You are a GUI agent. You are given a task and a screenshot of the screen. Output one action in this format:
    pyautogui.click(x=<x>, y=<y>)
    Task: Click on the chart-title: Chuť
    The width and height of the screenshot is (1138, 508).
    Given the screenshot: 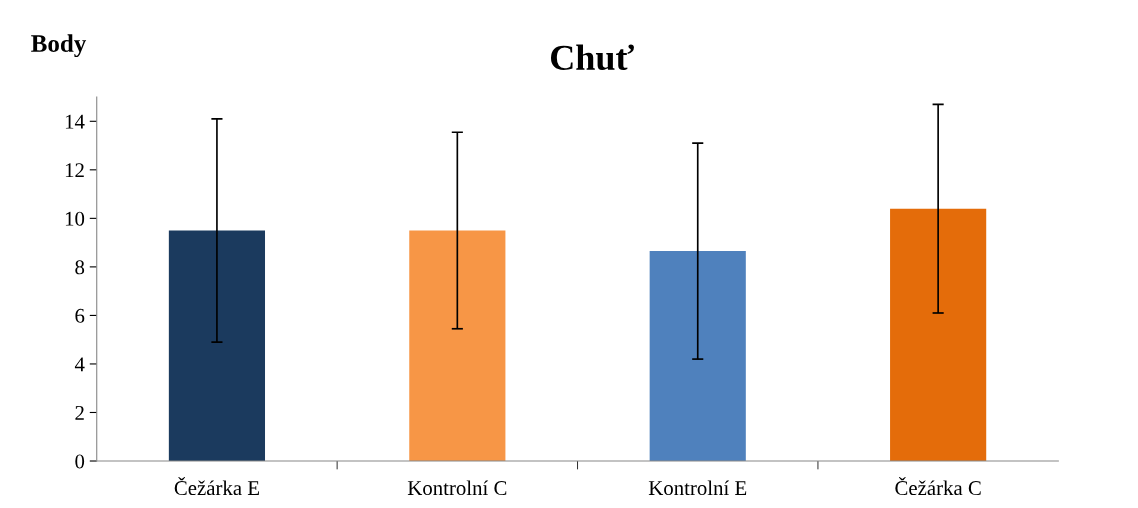 What is the action you would take?
    pyautogui.click(x=592, y=57)
    